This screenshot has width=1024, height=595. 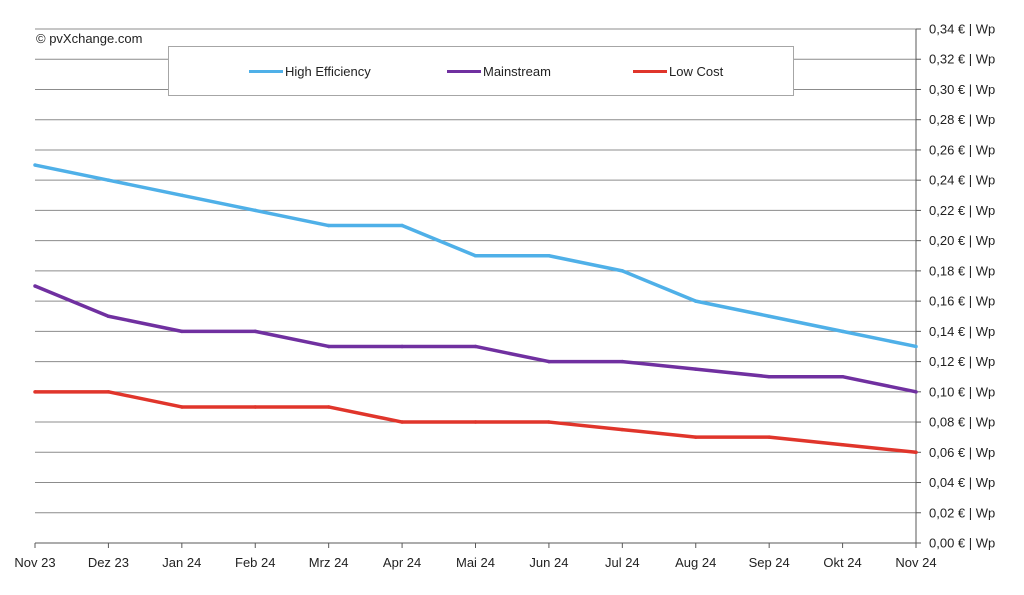 I want to click on legend-item-mainstream: Mainstream, so click(x=499, y=71).